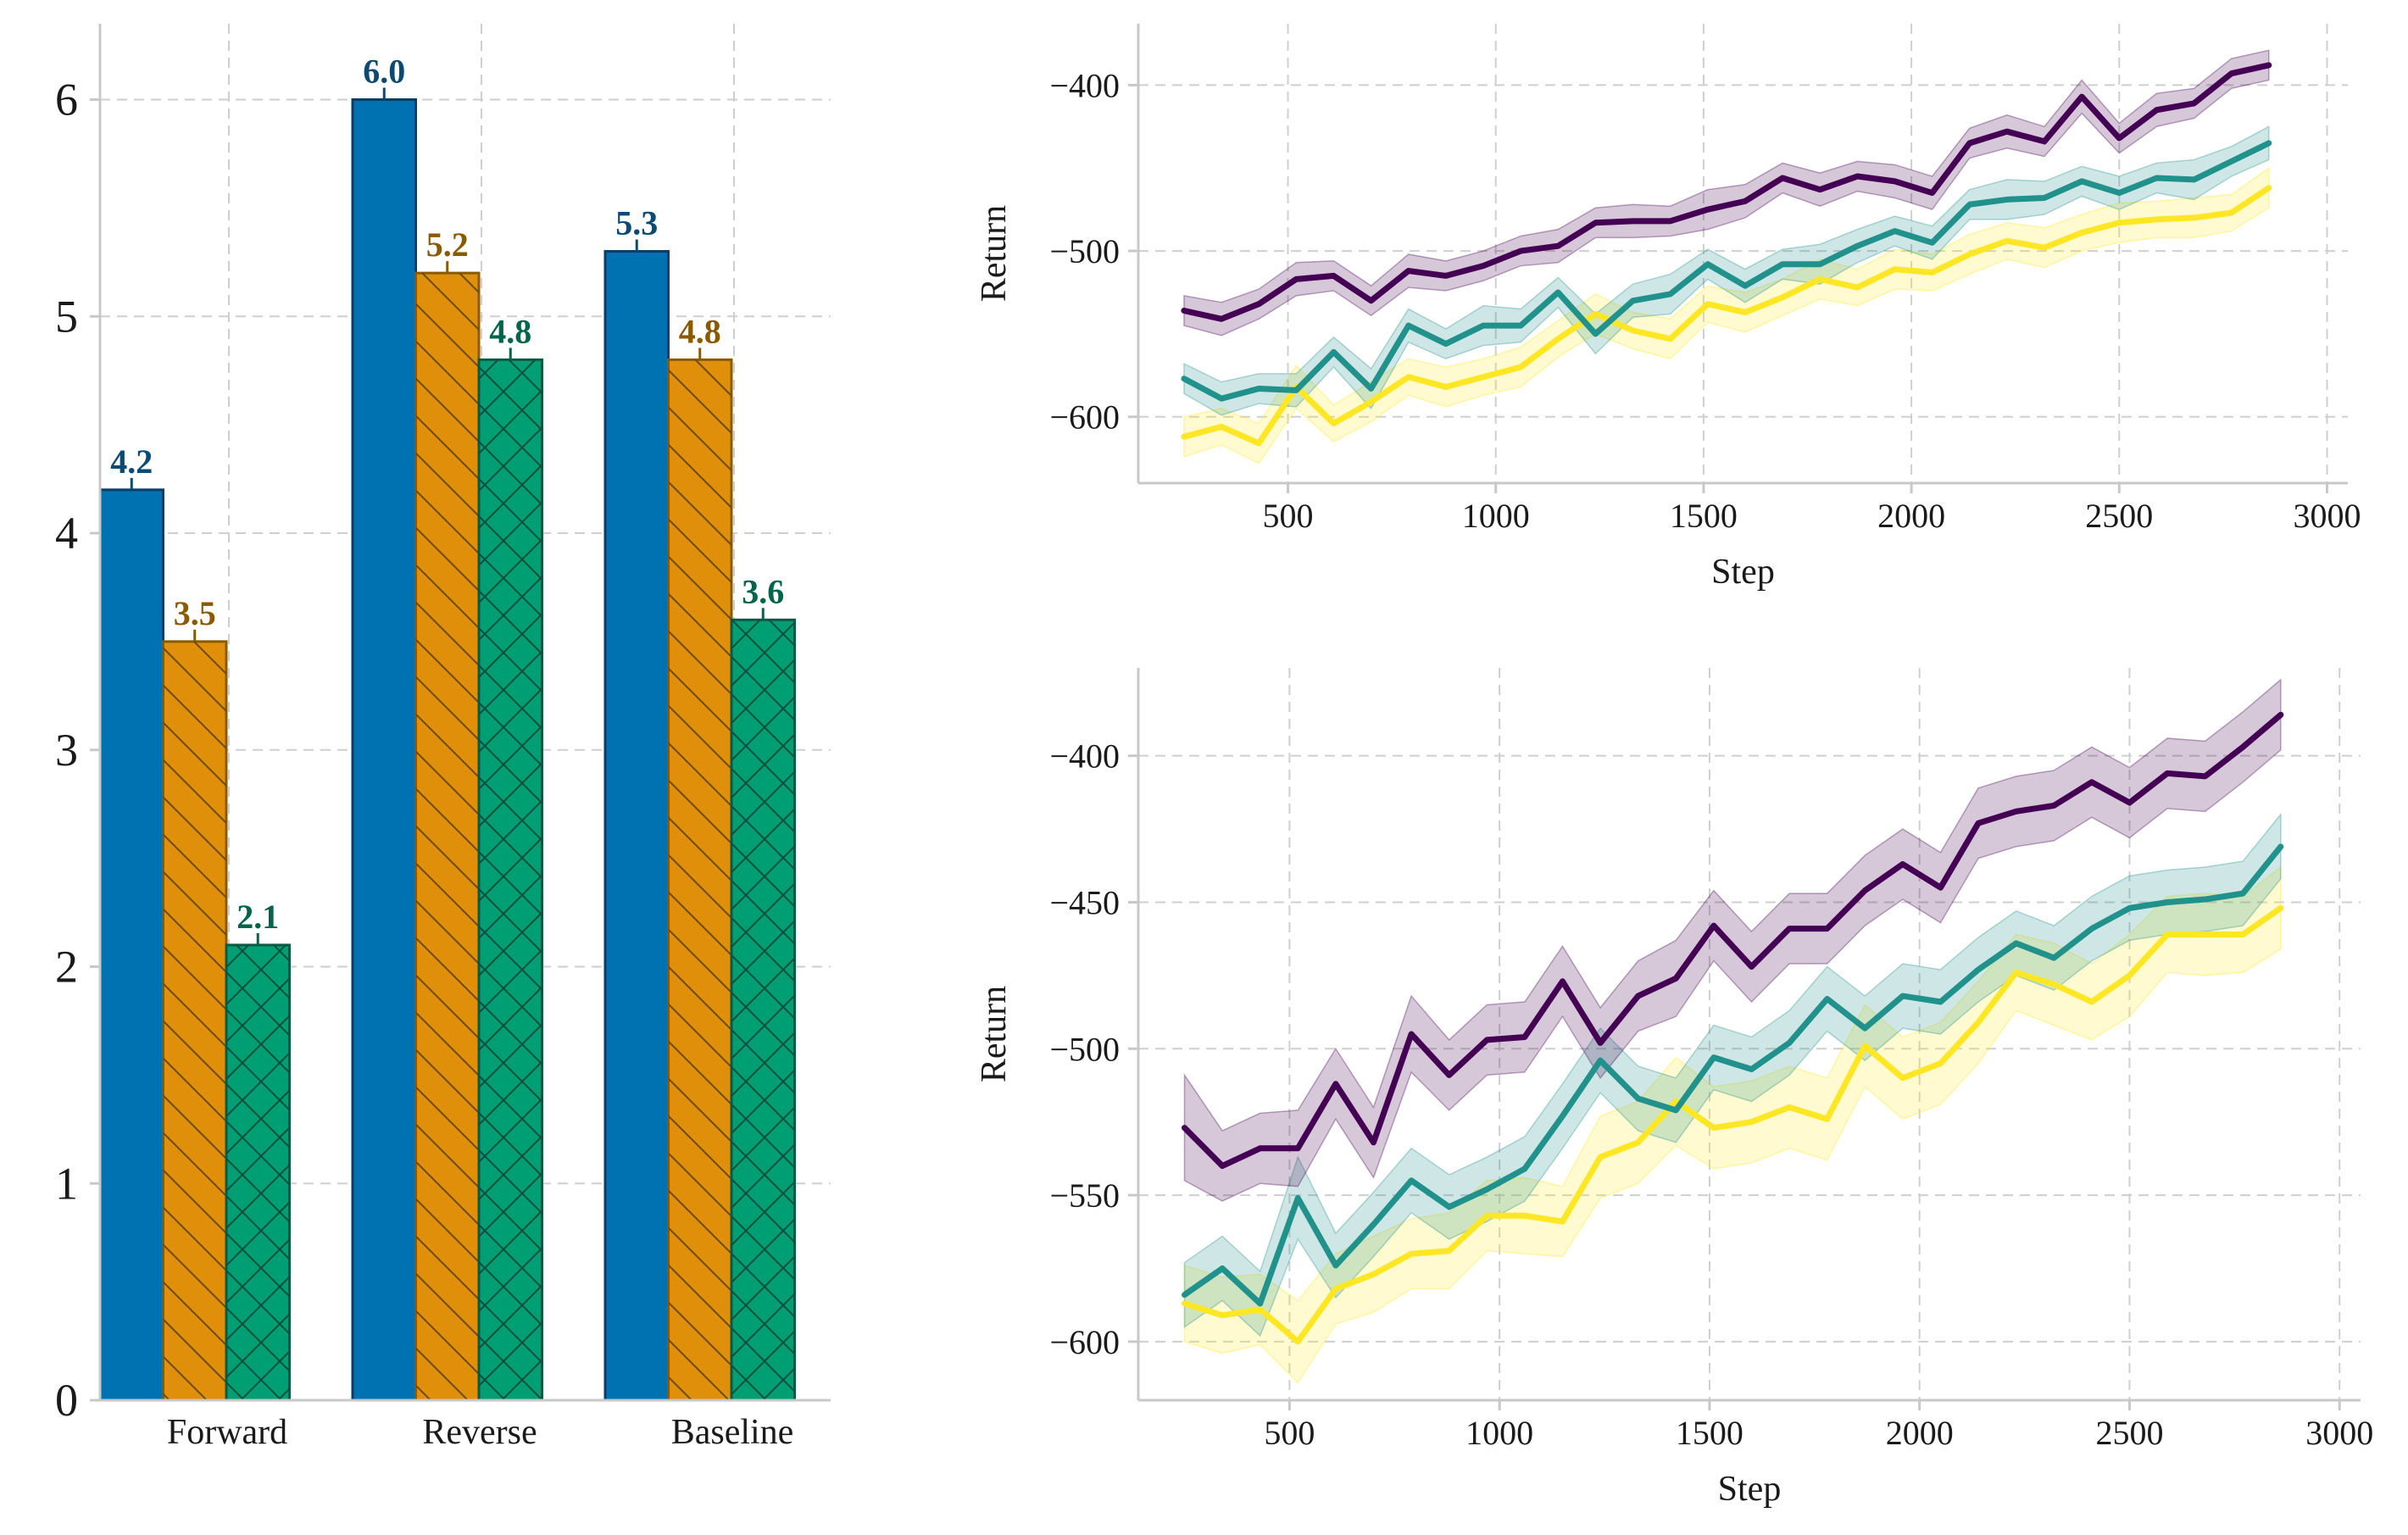 The height and width of the screenshot is (1535, 2408). What do you see at coordinates (636, 826) in the screenshot?
I see `bar-baseline-series1` at bounding box center [636, 826].